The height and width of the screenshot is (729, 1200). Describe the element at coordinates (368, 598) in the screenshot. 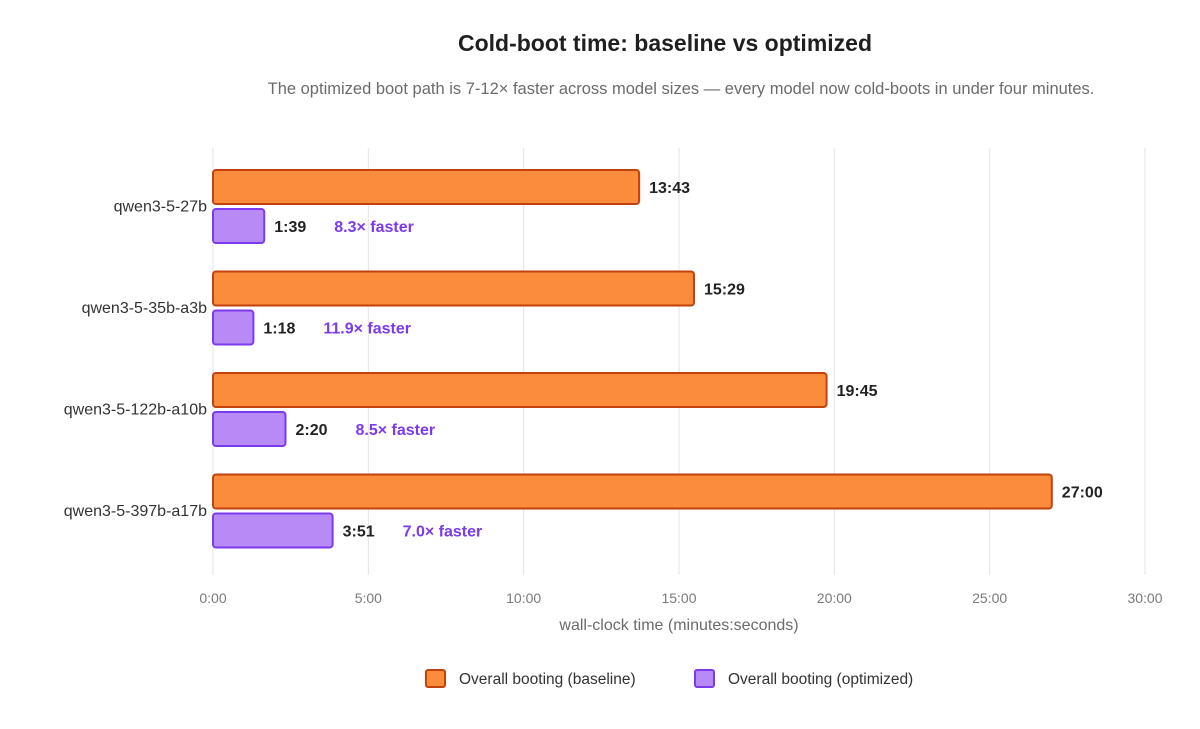

I see `x-tick-label: 5:00` at that location.